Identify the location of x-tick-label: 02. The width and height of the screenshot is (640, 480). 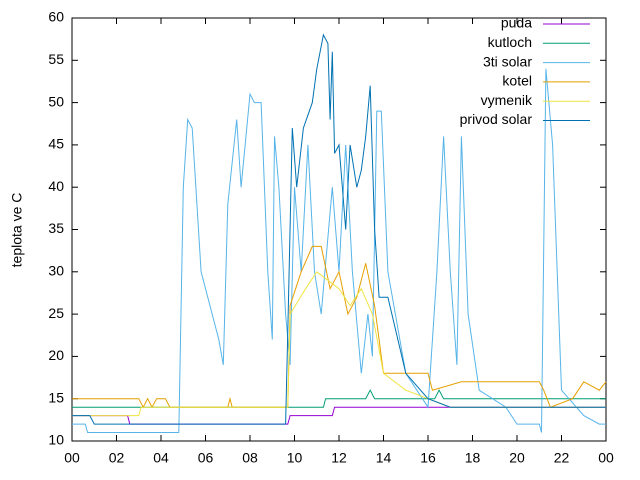
(117, 458).